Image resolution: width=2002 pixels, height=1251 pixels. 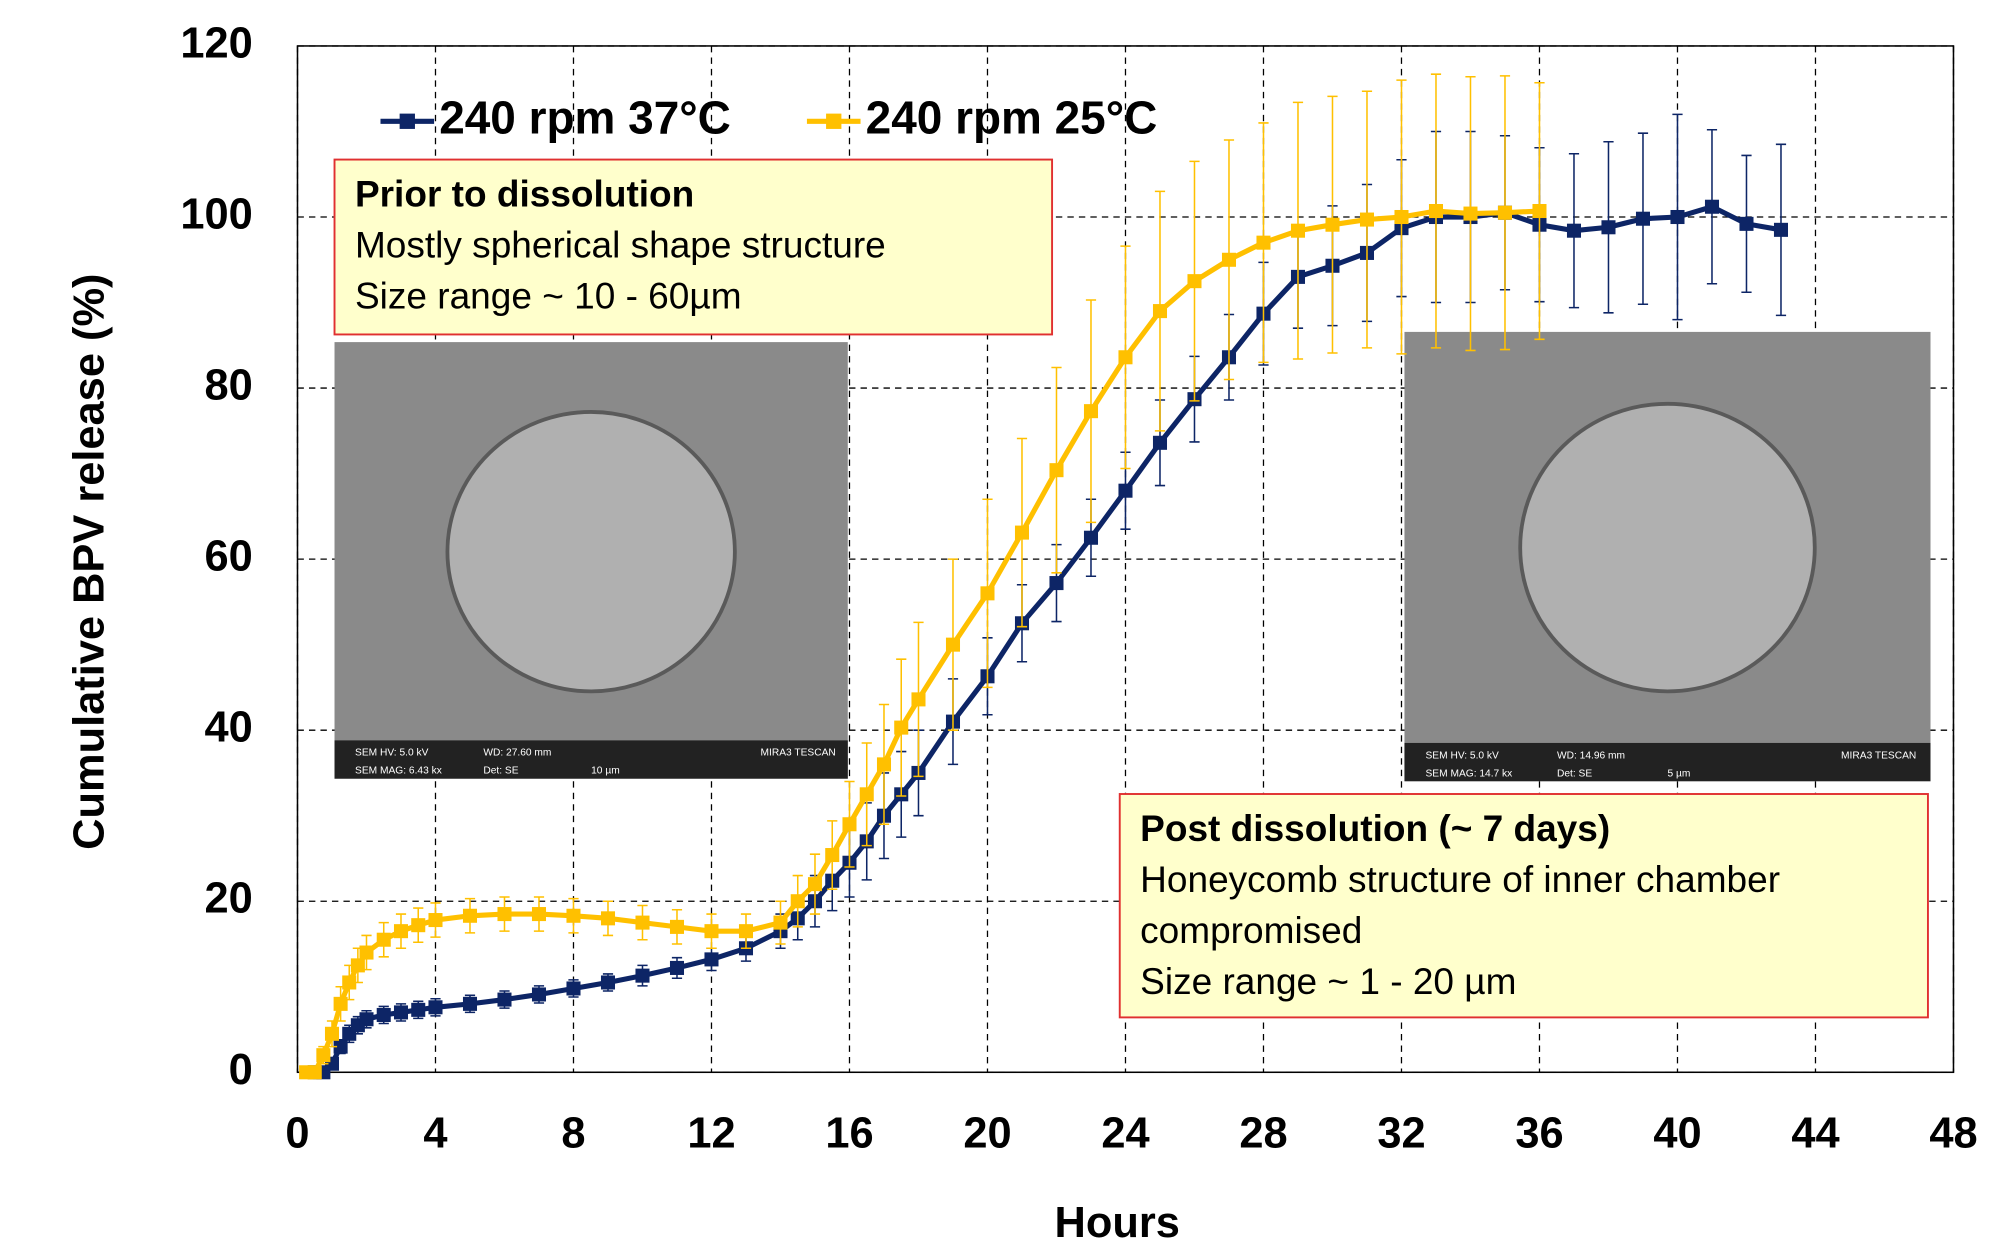 What do you see at coordinates (573, 1134) in the screenshot?
I see `x-tick-label: 8` at bounding box center [573, 1134].